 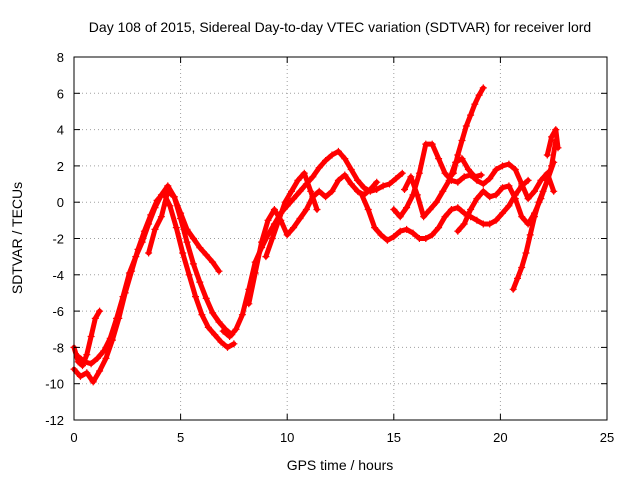 I want to click on x-tick-label: 20, so click(x=500, y=437).